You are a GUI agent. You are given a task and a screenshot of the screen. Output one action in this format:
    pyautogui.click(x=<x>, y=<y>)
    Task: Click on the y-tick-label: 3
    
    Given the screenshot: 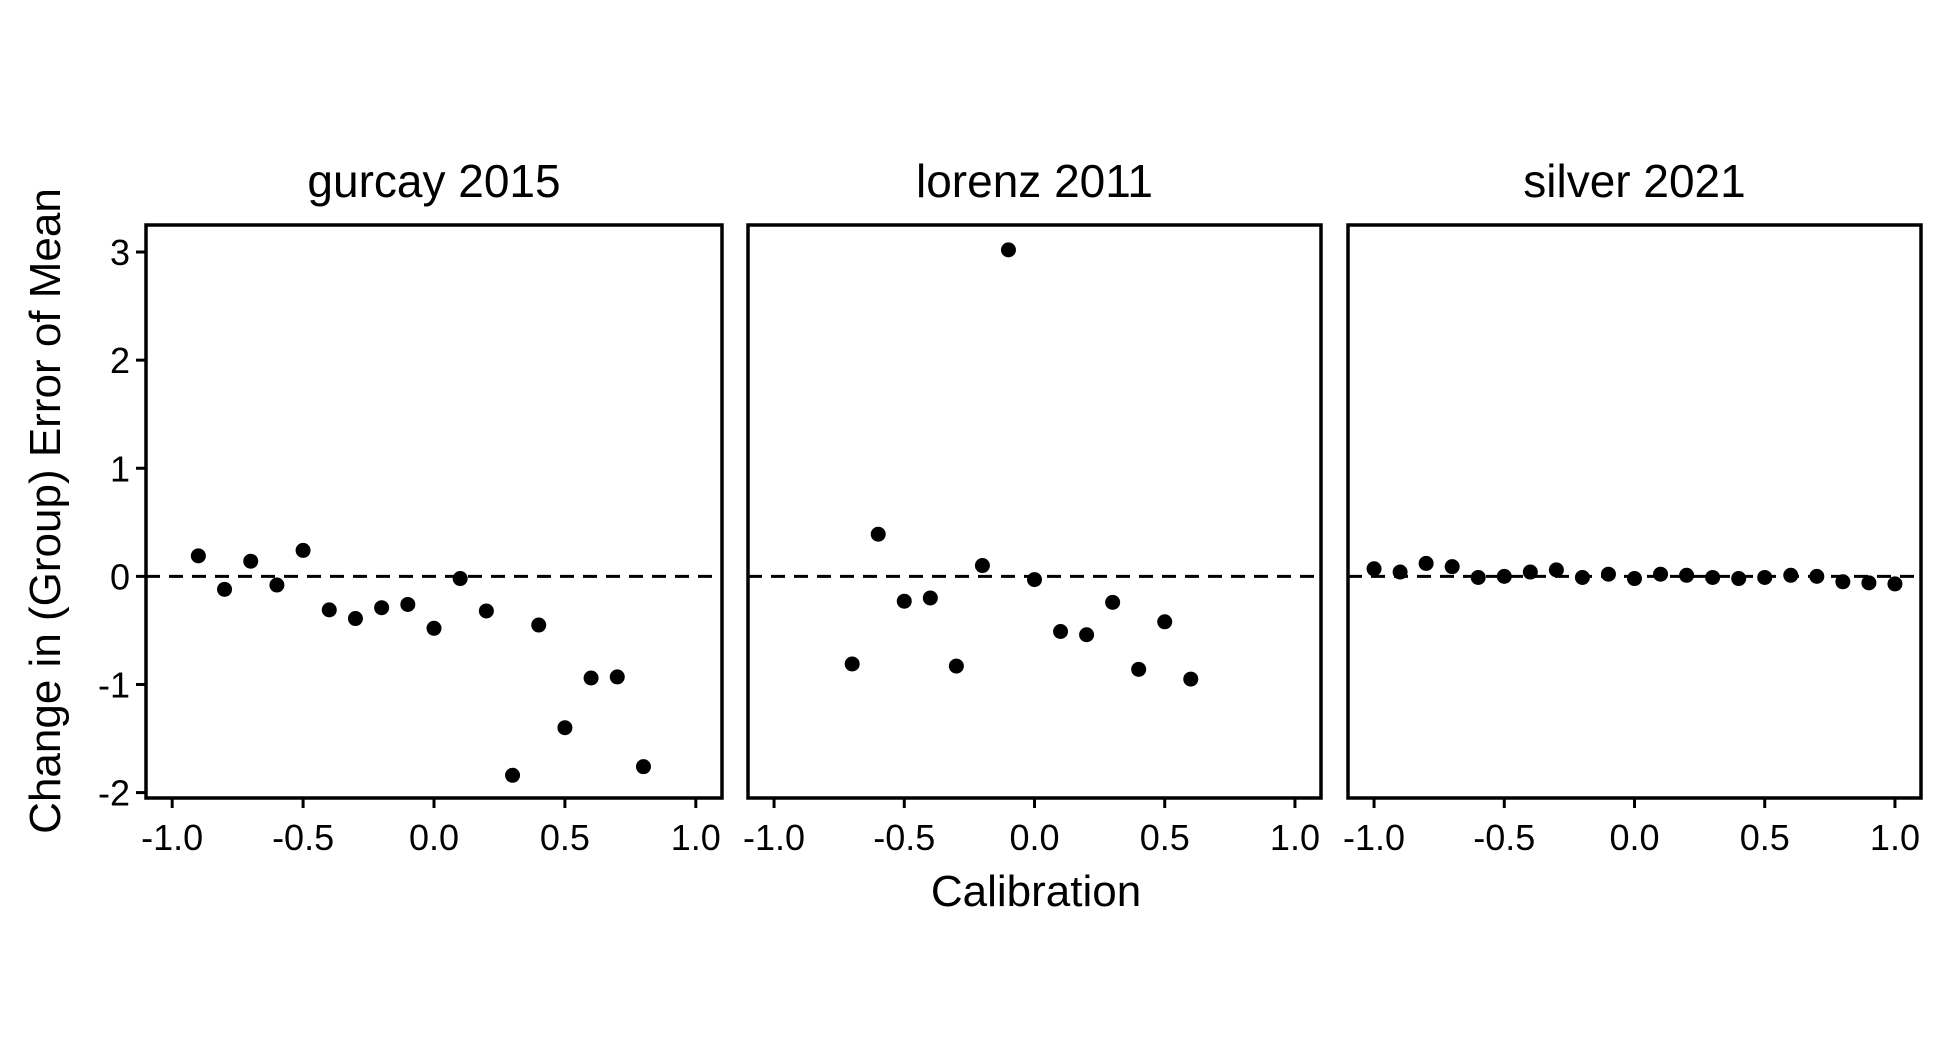 What is the action you would take?
    pyautogui.click(x=120, y=252)
    